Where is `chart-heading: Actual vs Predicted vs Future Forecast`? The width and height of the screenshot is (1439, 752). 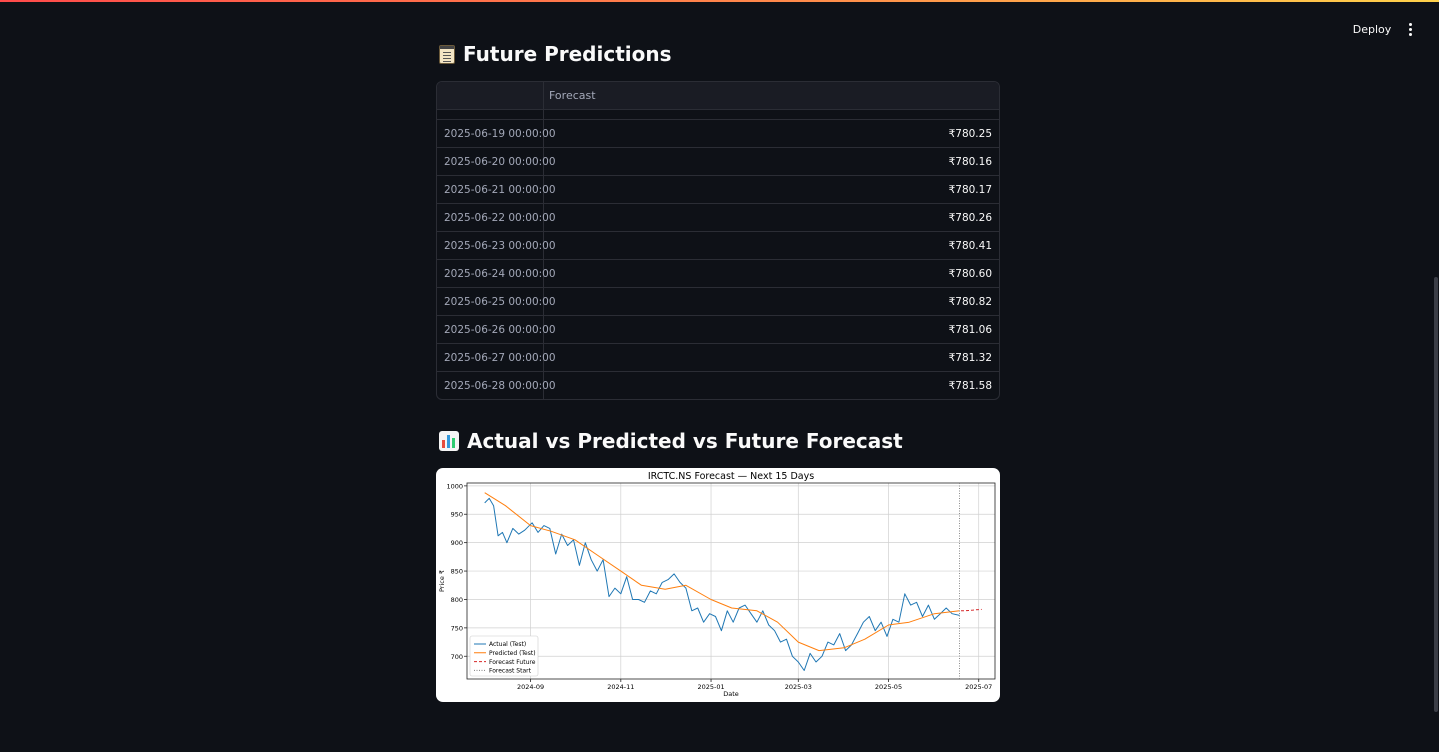
chart-heading: Actual vs Predicted vs Future Forecast is located at coordinates (671, 441).